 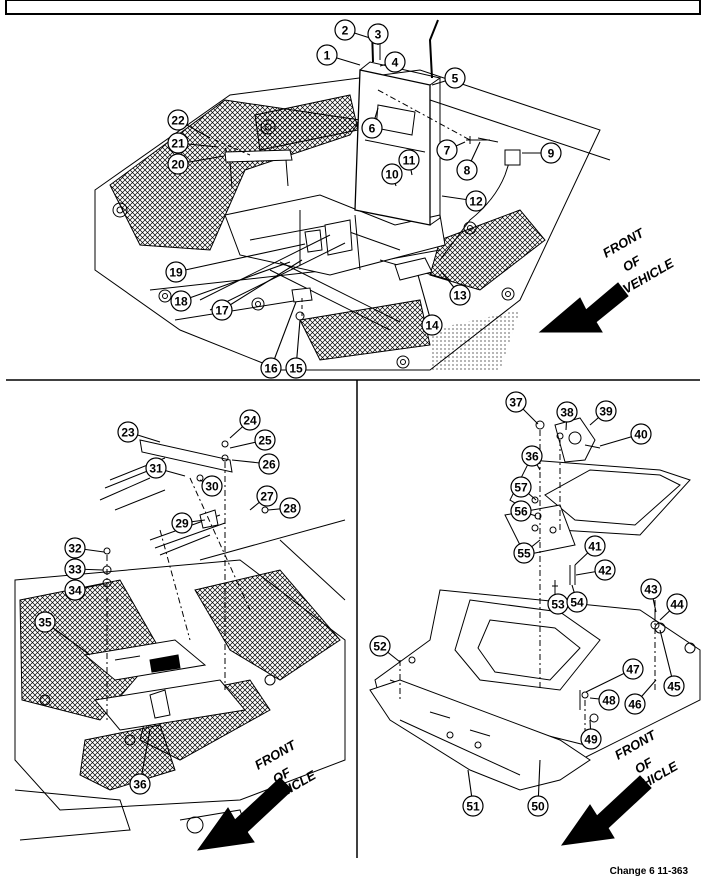 What do you see at coordinates (640, 697) in the screenshot?
I see `callout-46: 46` at bounding box center [640, 697].